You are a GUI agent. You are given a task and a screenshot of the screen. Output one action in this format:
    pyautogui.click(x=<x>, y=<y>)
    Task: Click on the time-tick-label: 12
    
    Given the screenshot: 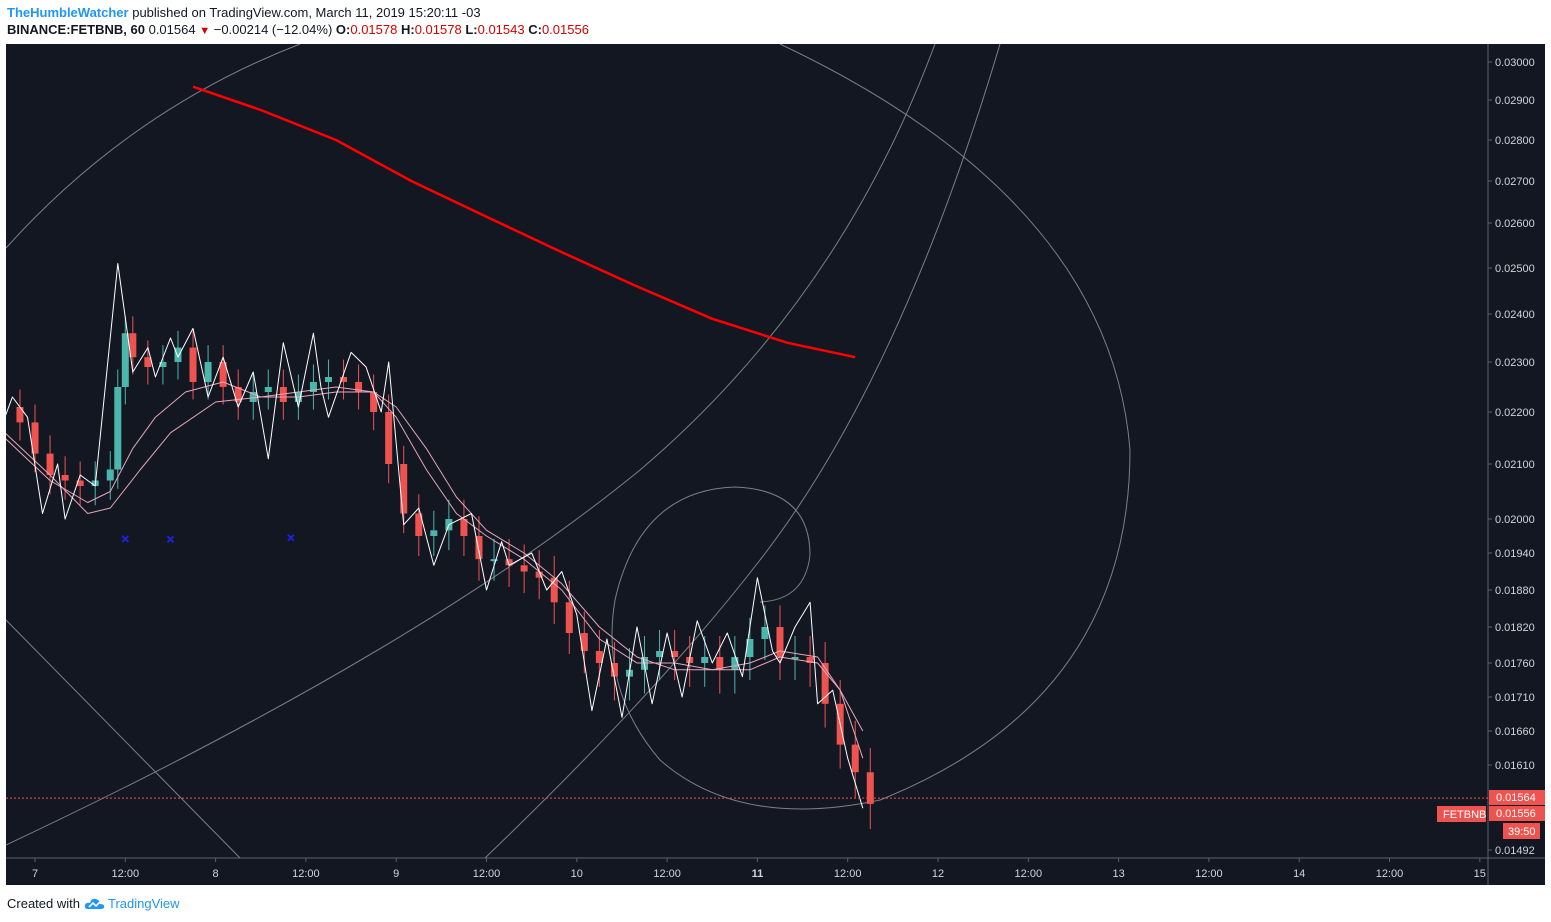 What is the action you would take?
    pyautogui.click(x=938, y=874)
    